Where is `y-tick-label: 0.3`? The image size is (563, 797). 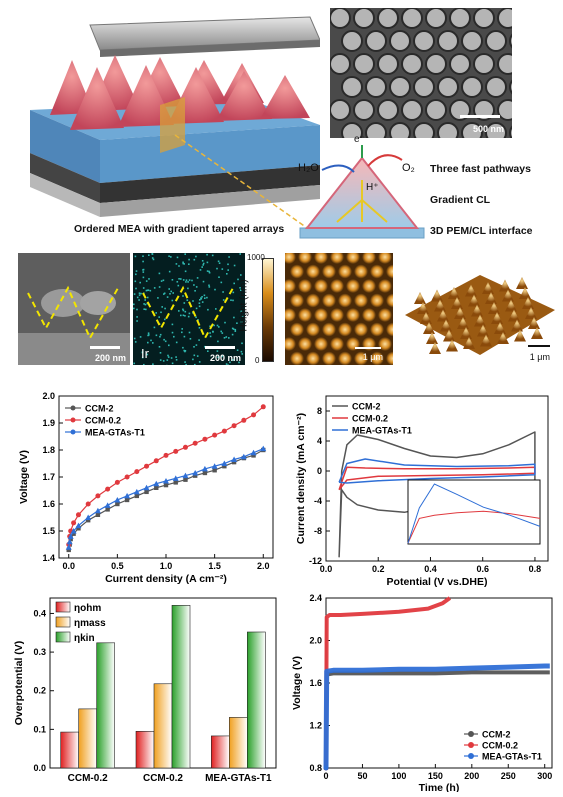 y-tick-label: 0.3 is located at coordinates (39, 652).